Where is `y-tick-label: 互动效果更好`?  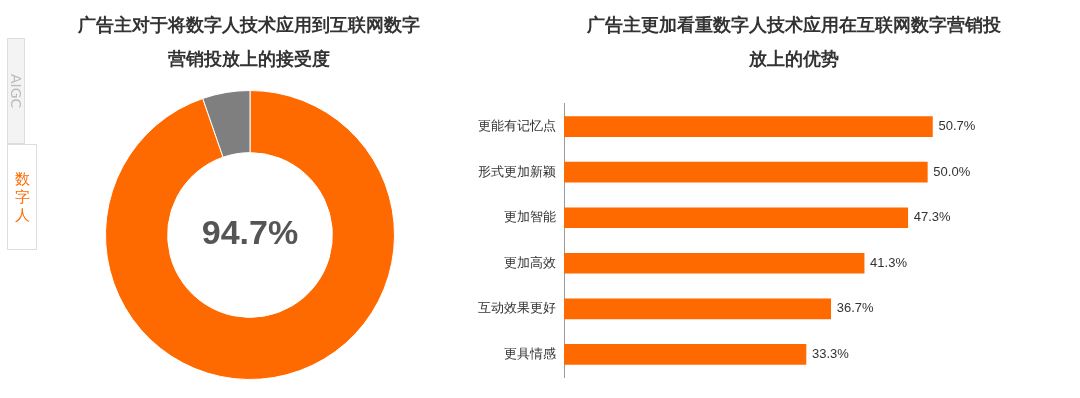 y-tick-label: 互动效果更好 is located at coordinates (517, 308).